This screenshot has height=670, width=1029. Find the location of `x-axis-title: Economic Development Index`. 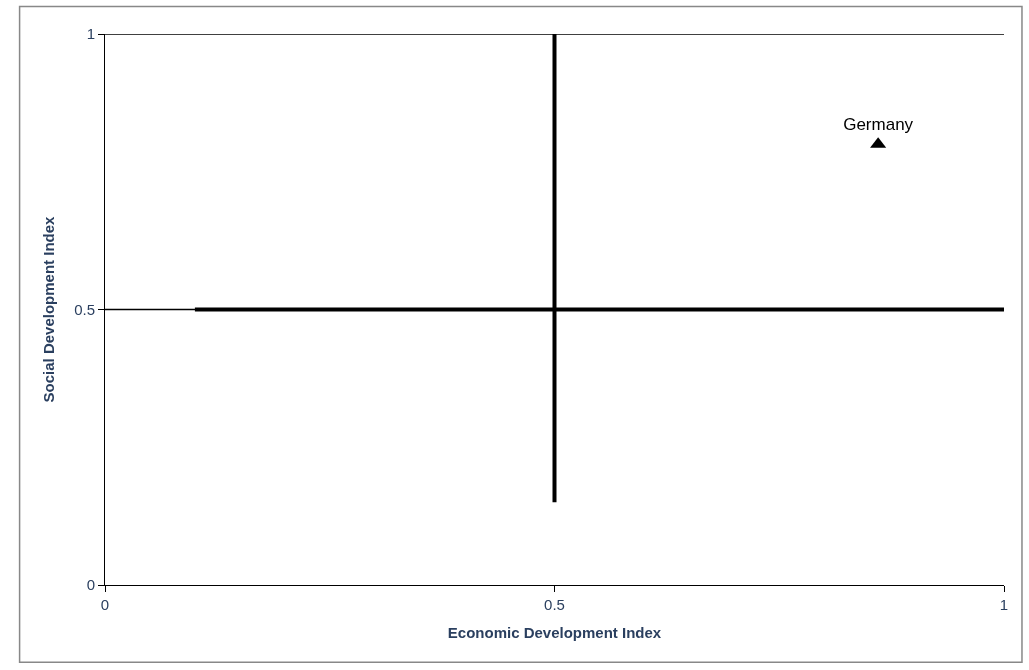

x-axis-title: Economic Development Index is located at coordinates (554, 632).